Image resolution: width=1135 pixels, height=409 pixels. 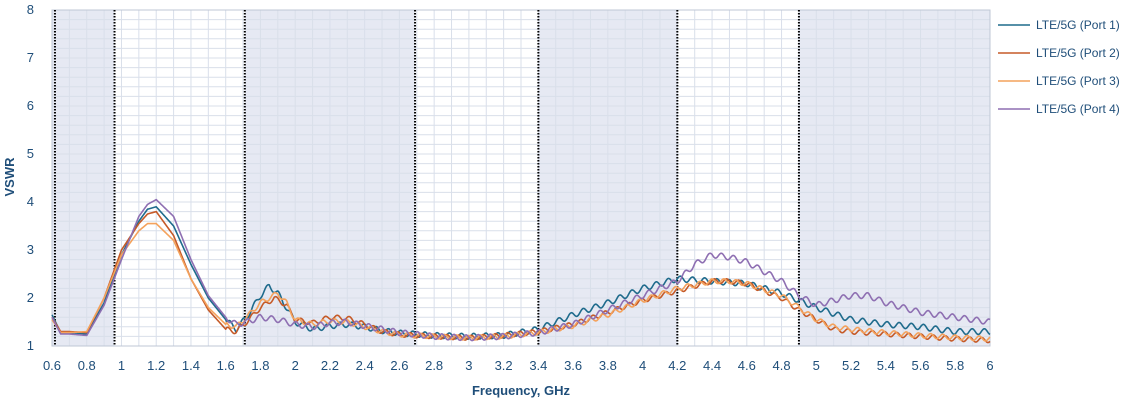 What do you see at coordinates (30, 9) in the screenshot?
I see `y-tick-label: 8` at bounding box center [30, 9].